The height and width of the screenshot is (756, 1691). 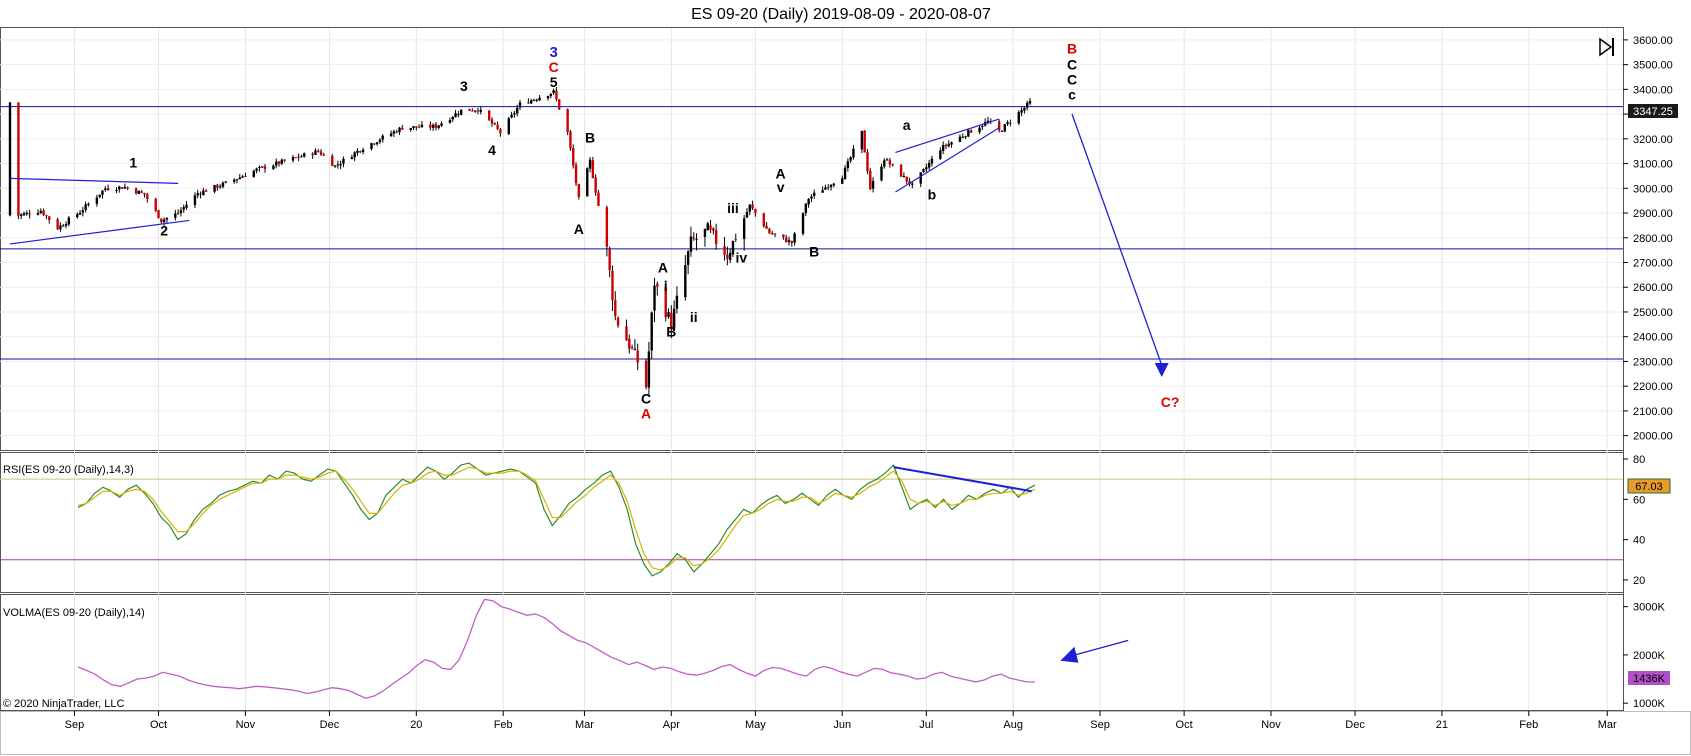 What do you see at coordinates (1653, 362) in the screenshot?
I see `y-tick-label: 2300.00` at bounding box center [1653, 362].